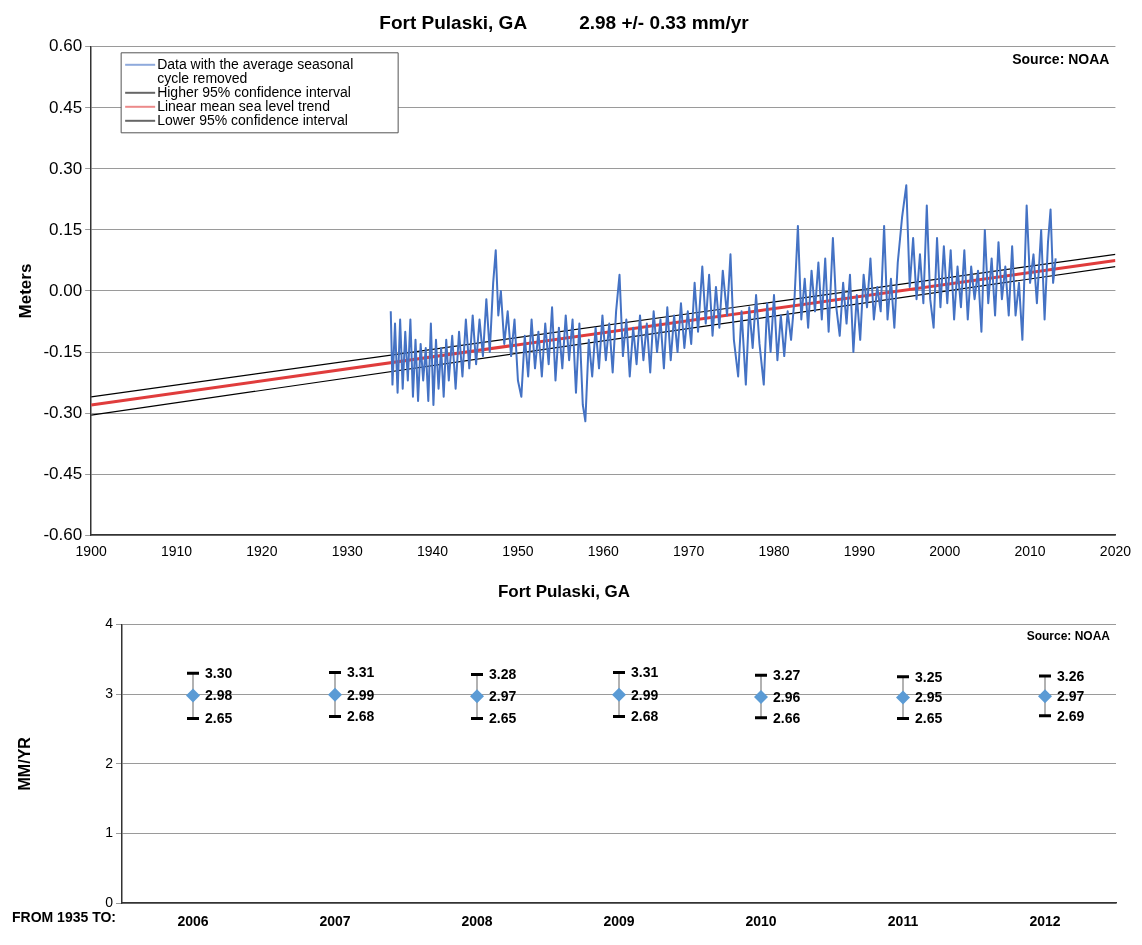 This screenshot has width=1142, height=945. I want to click on x-tick-label: 1980, so click(774, 551).